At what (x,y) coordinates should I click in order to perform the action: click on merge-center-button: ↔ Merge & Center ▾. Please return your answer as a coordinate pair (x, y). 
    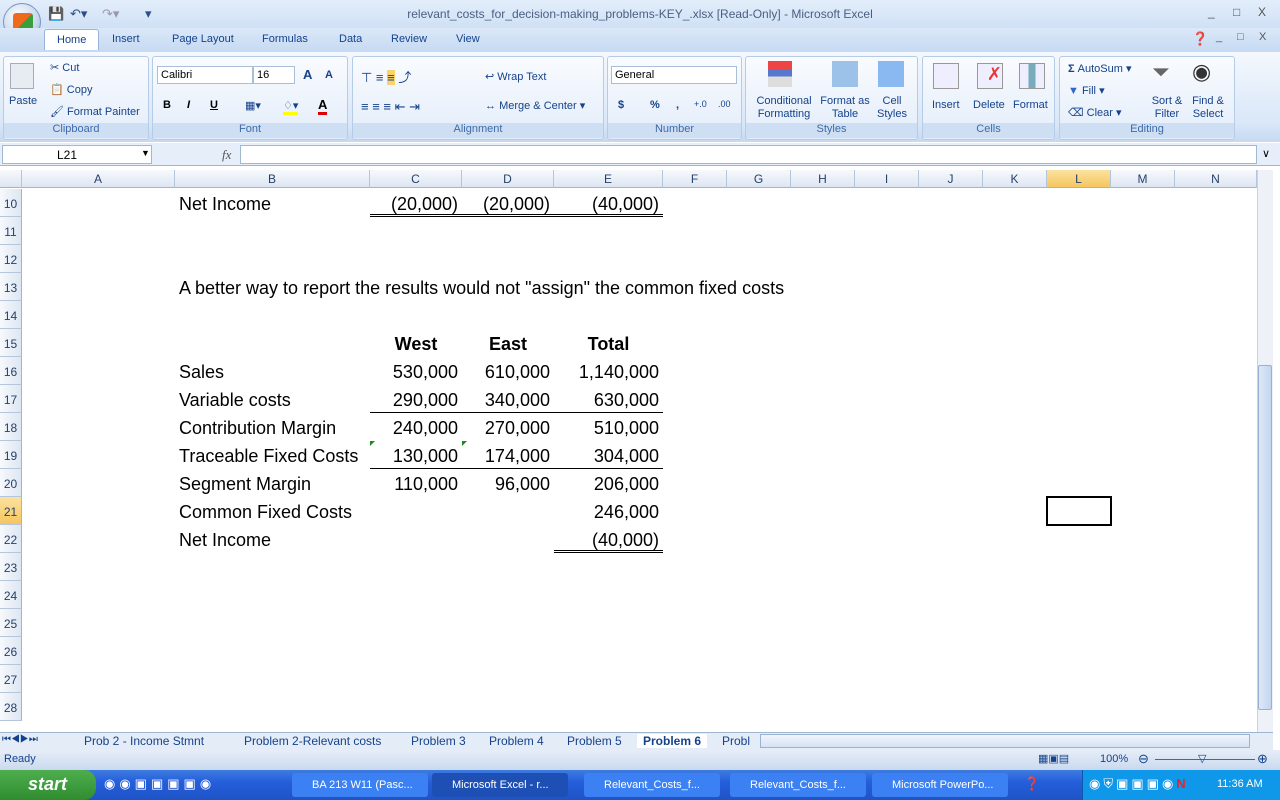
    Looking at the image, I should click on (535, 106).